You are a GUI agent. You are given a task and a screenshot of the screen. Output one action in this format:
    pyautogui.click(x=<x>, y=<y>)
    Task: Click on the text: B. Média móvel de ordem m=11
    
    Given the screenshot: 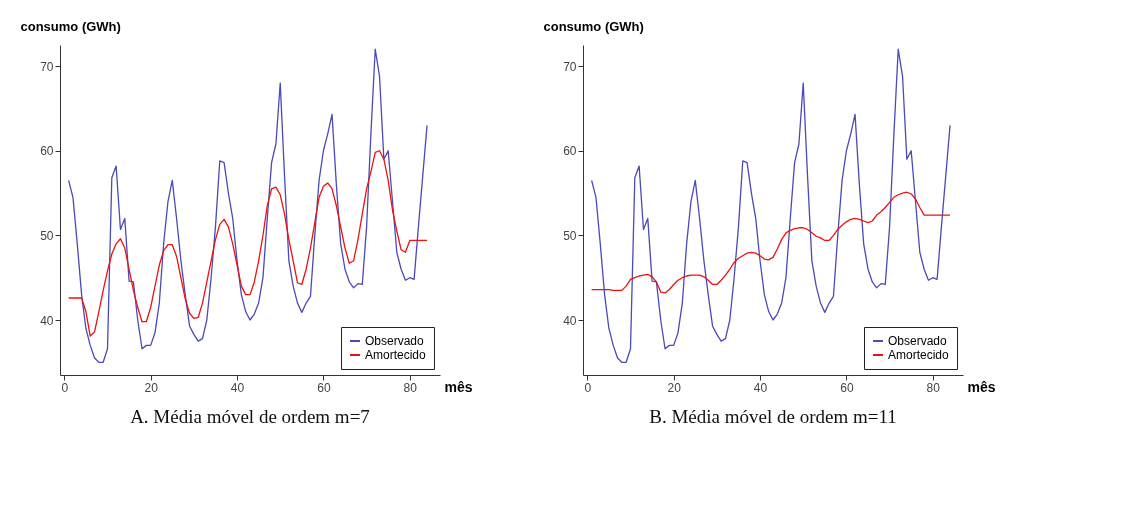 What is the action you would take?
    pyautogui.click(x=773, y=416)
    